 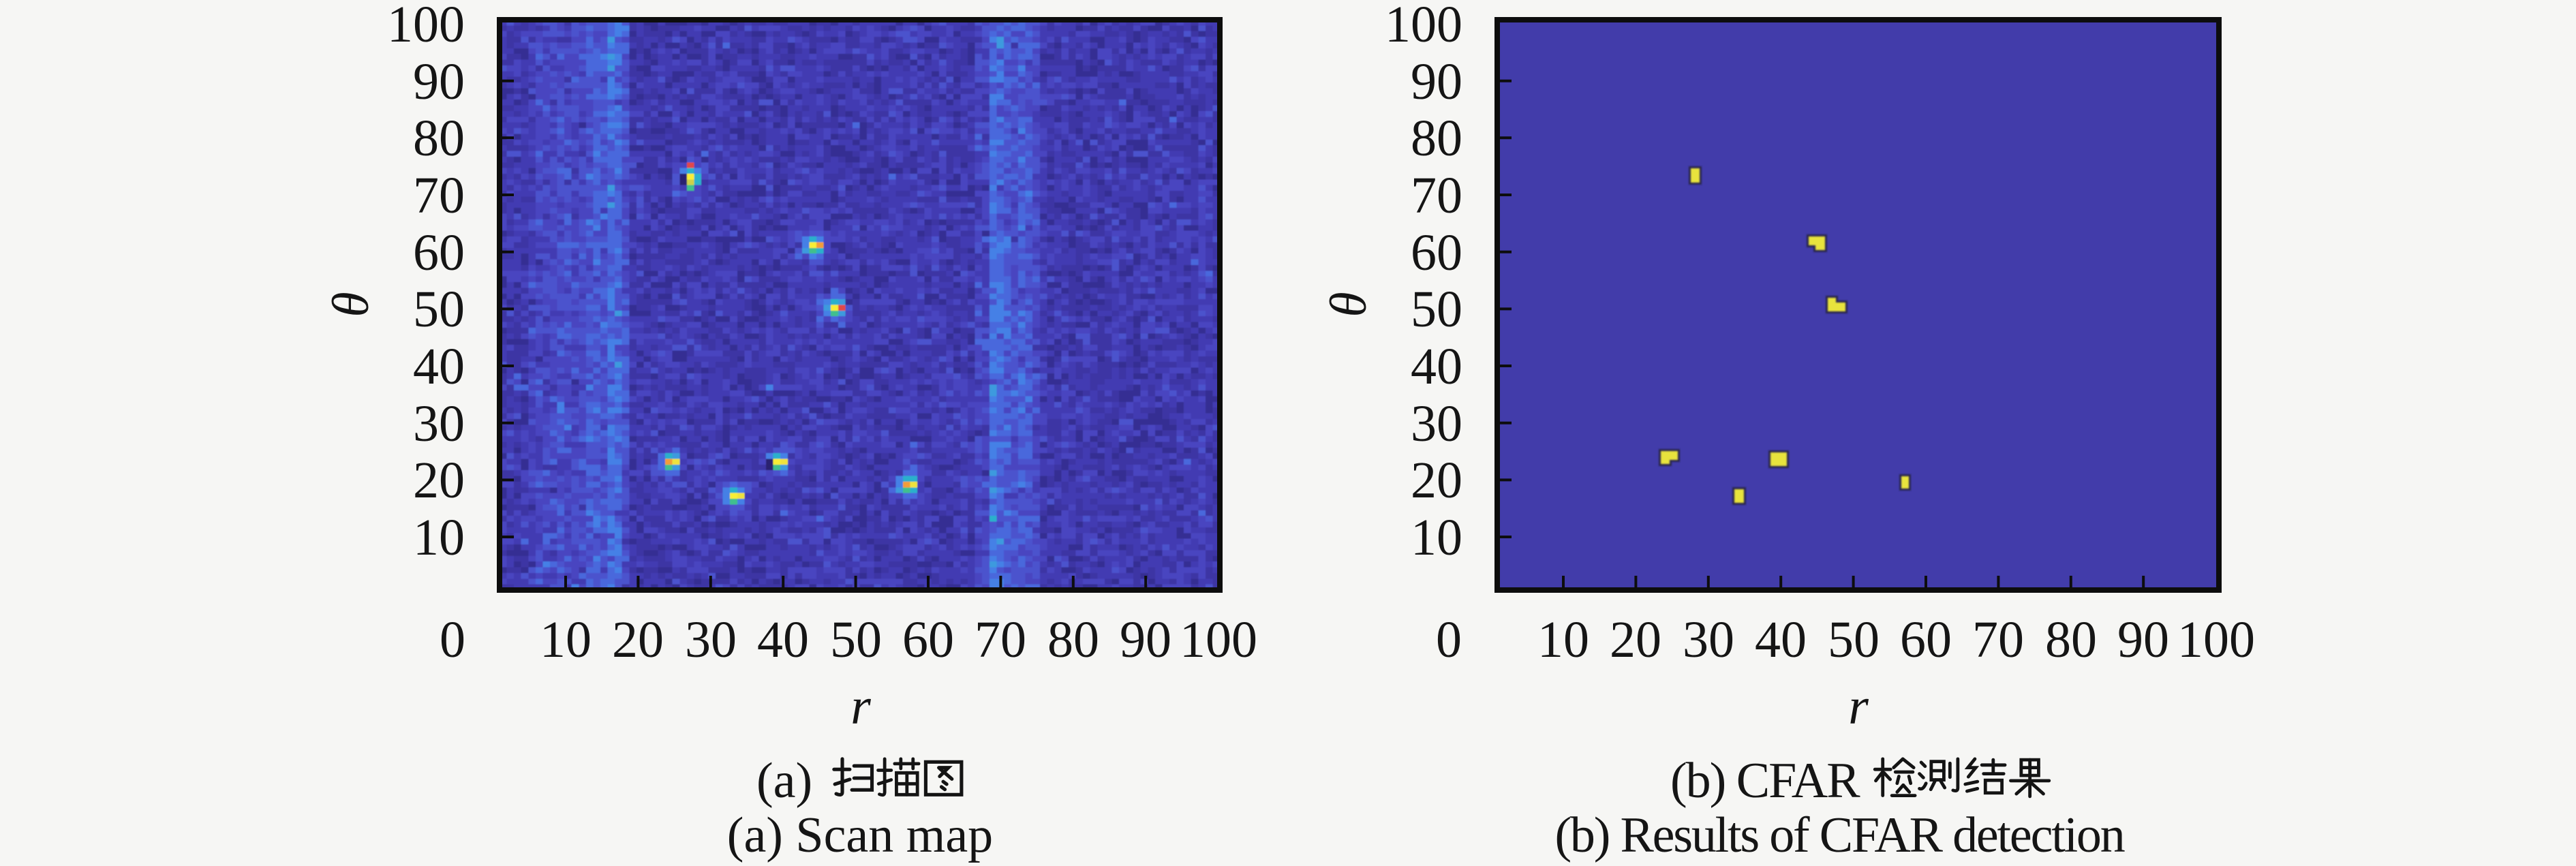 I want to click on svg-text: (a) Scan map, so click(x=860, y=835).